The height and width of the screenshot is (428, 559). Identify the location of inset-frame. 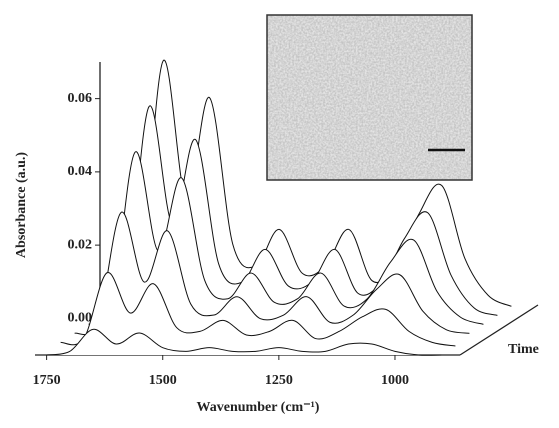
(369, 97).